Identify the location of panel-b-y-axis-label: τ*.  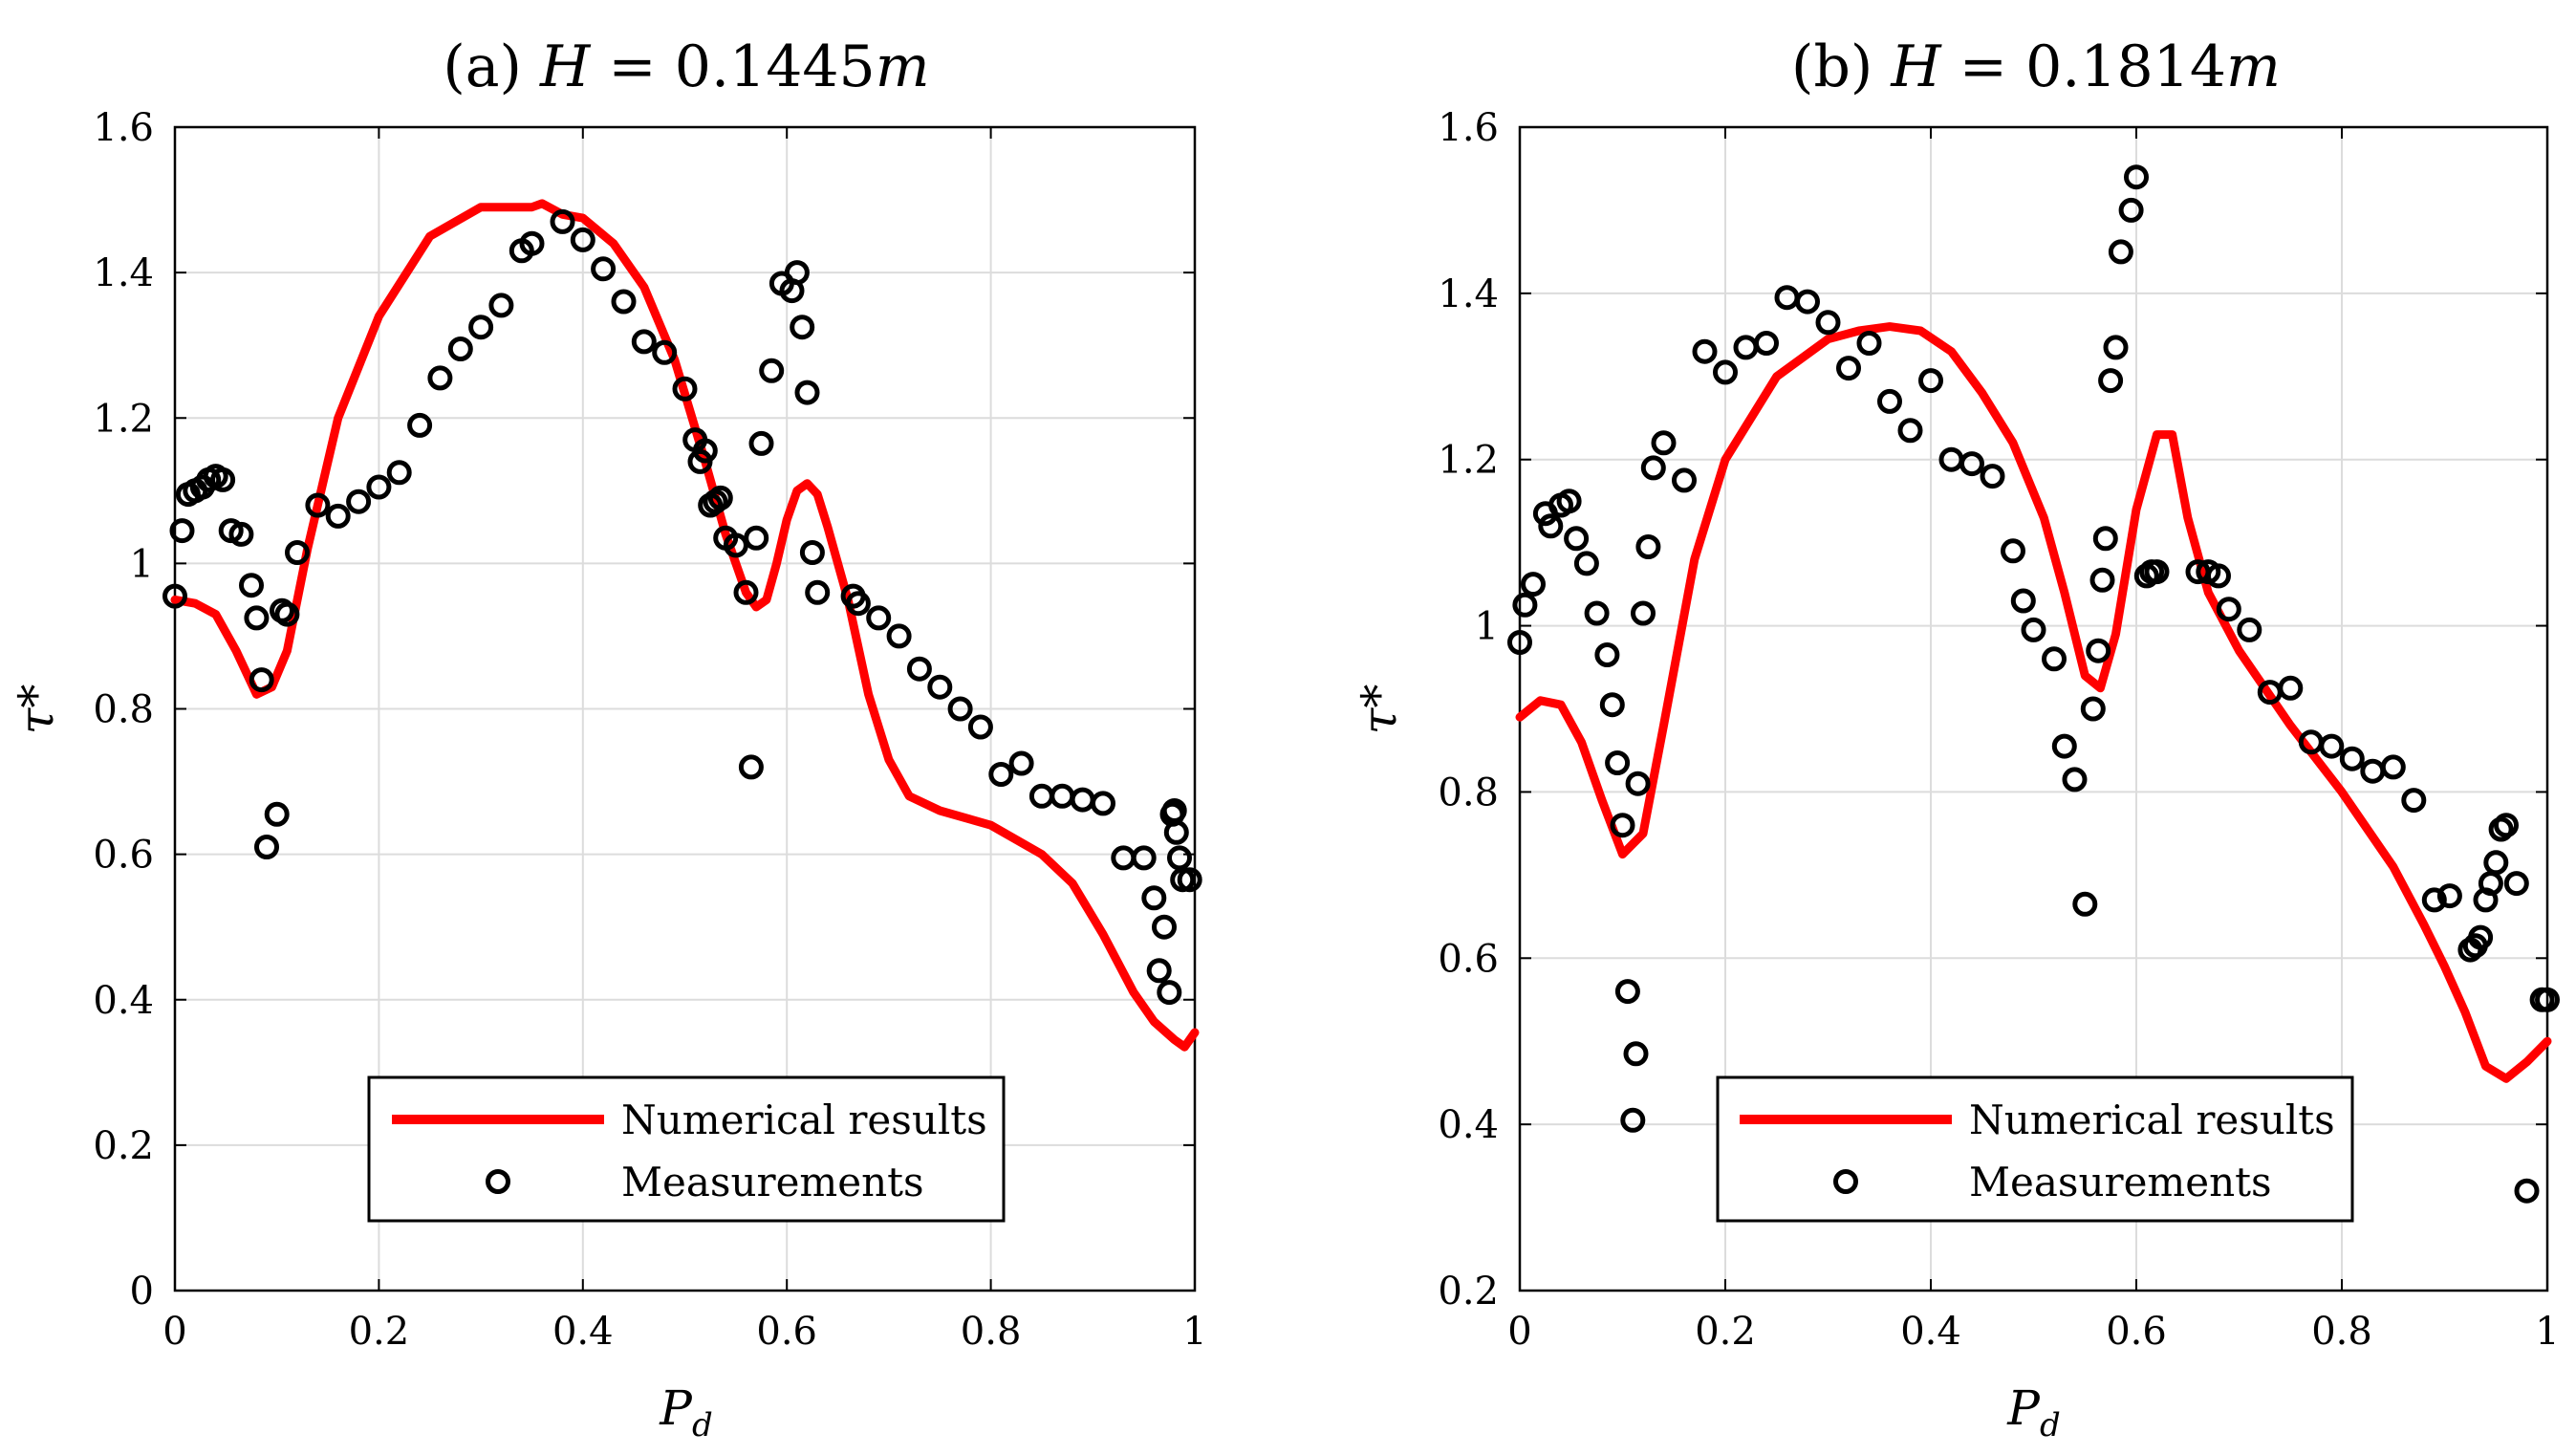
(1379, 710).